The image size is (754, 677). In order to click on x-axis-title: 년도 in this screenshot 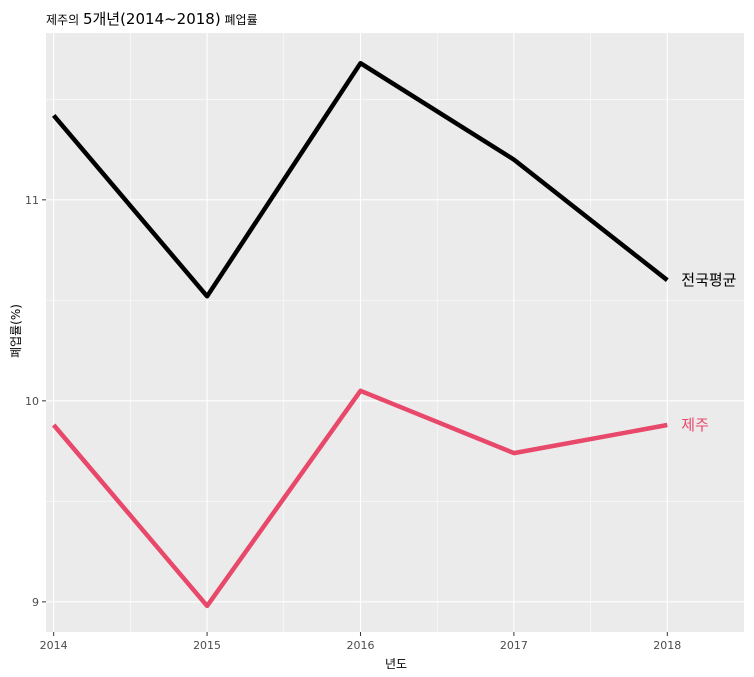, I will do `click(396, 664)`.